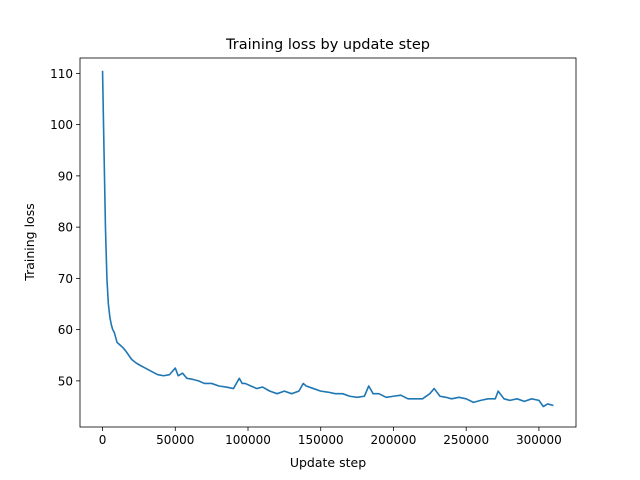 The height and width of the screenshot is (480, 640). I want to click on x-tick-label: 50000, so click(175, 440).